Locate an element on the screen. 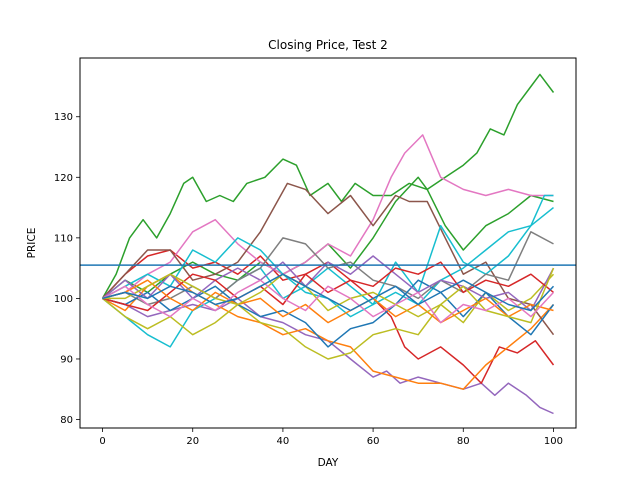  y-axis-ticks: 80 90 100 110 120 130 is located at coordinates (67, 269).